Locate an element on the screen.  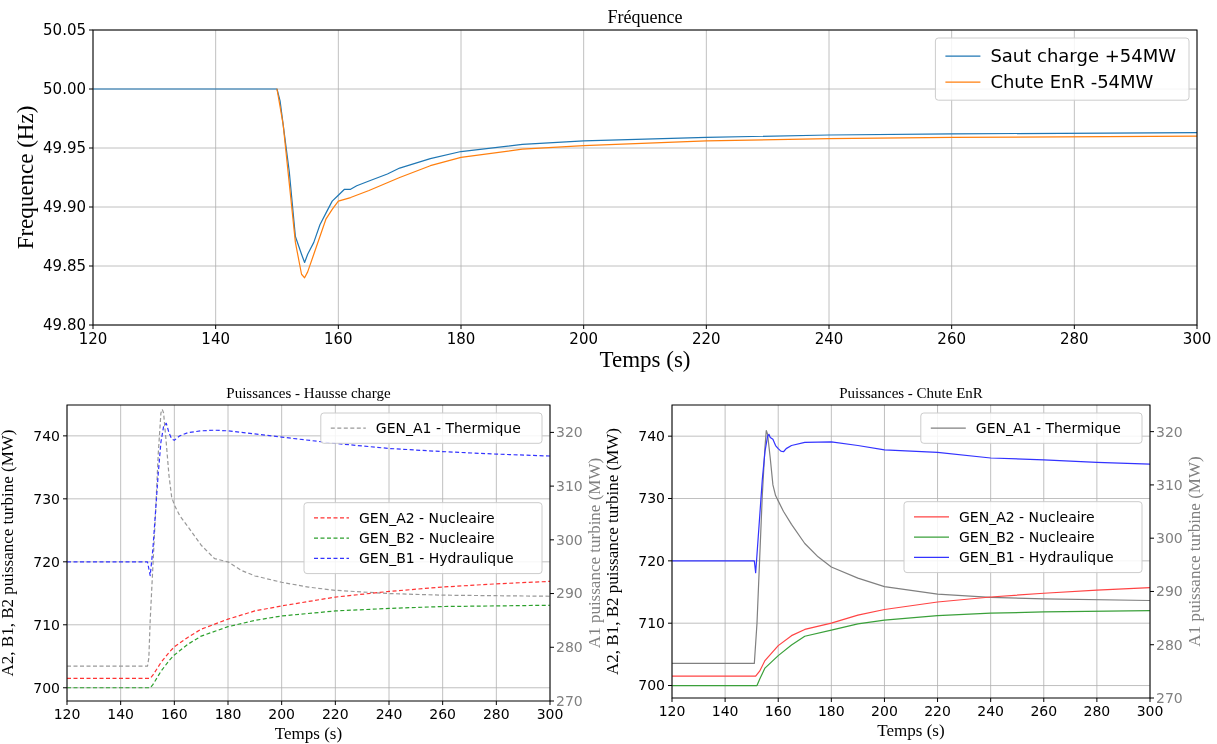
chart-title: Fréquence is located at coordinates (645, 17).